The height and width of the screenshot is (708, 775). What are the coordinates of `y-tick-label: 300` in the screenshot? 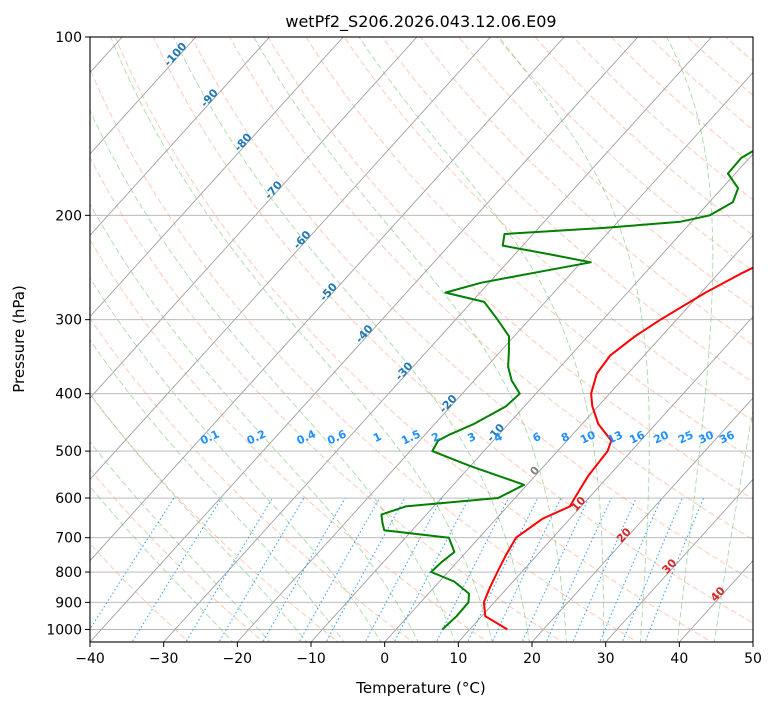 It's located at (68, 321).